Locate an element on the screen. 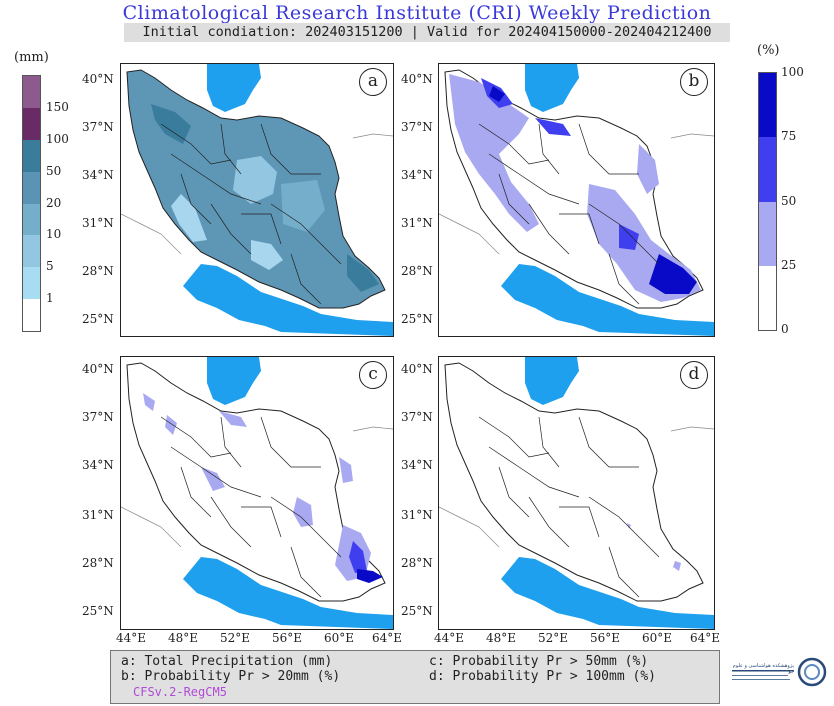 This screenshot has width=834, height=706. lat-label-d-31: 31°N is located at coordinates (417, 515).